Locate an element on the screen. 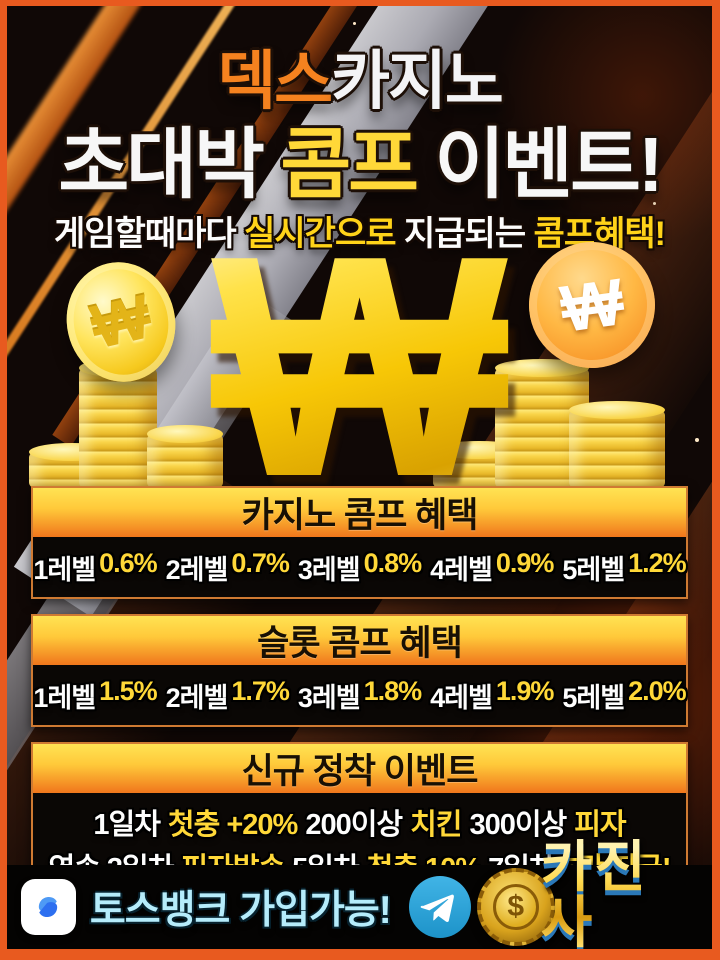  toss-bank-icon is located at coordinates (48, 907).